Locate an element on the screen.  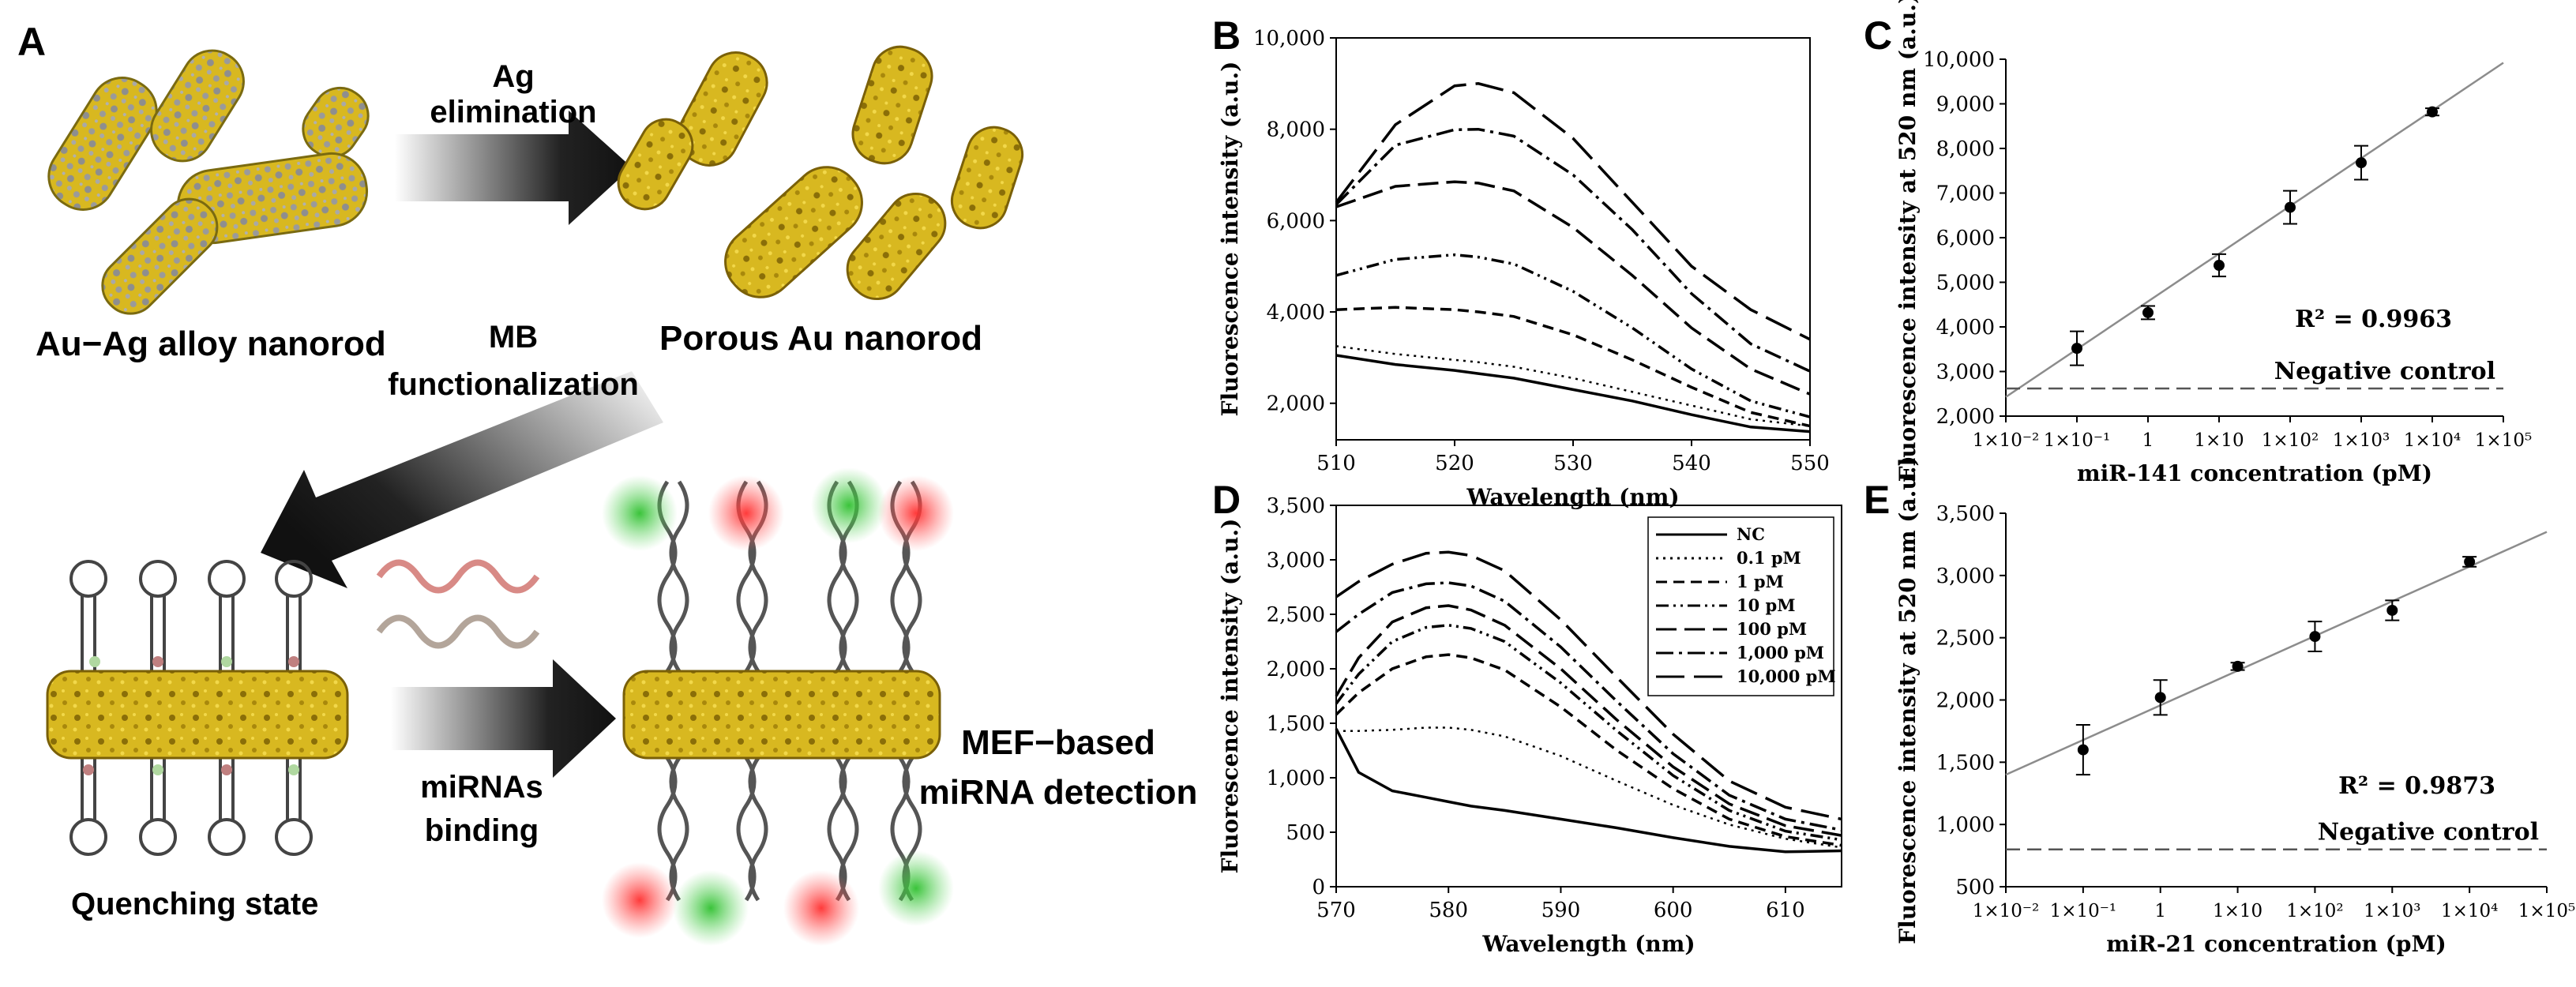
x-tick-label: 570 is located at coordinates (1336, 910).